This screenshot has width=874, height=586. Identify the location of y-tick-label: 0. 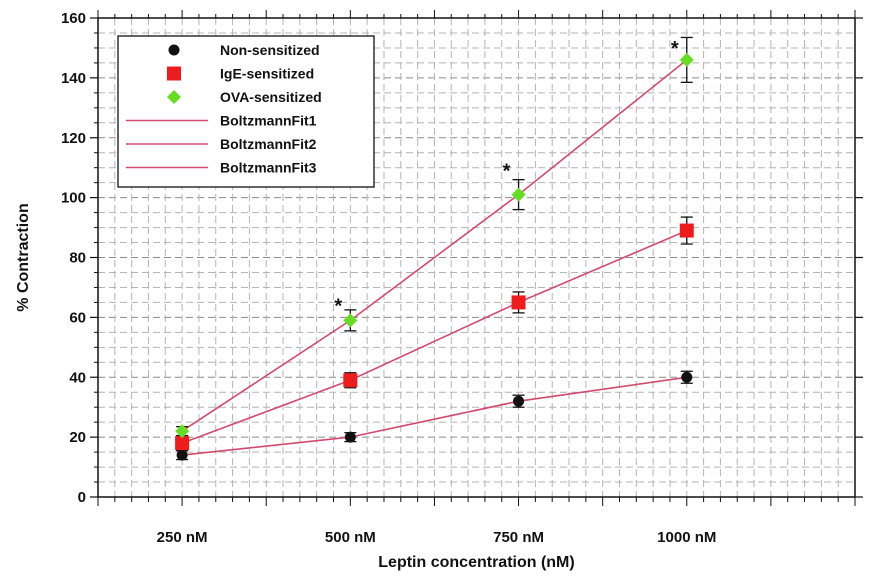
(82, 497).